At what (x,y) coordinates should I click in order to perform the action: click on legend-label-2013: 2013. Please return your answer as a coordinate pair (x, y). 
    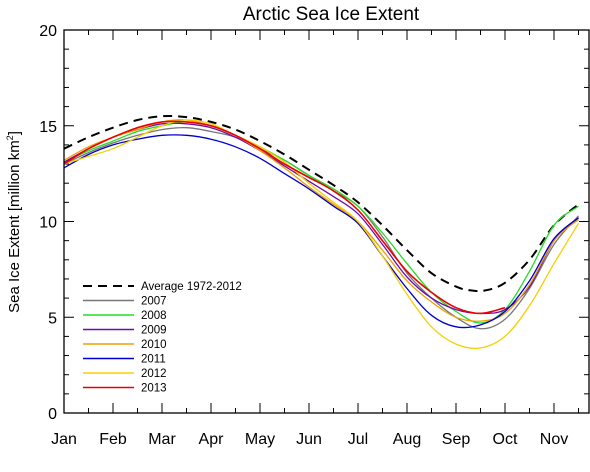
    Looking at the image, I should click on (154, 389).